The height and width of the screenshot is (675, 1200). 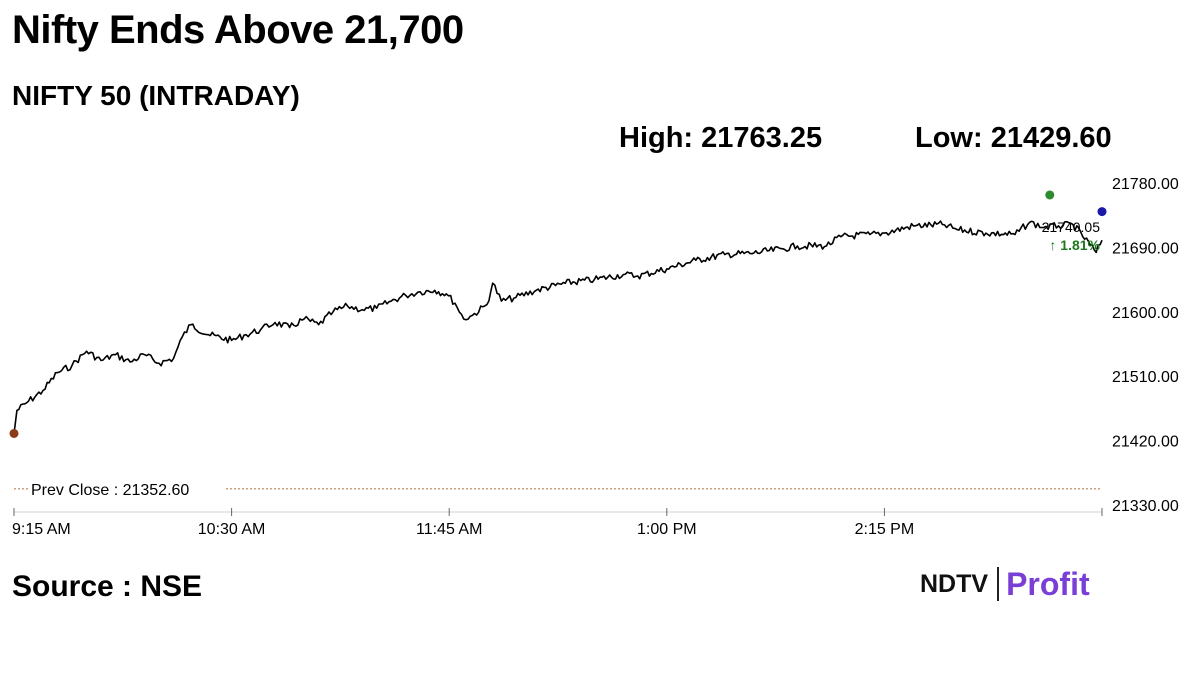 I want to click on high-value-label: High: 21763.25, so click(x=721, y=138).